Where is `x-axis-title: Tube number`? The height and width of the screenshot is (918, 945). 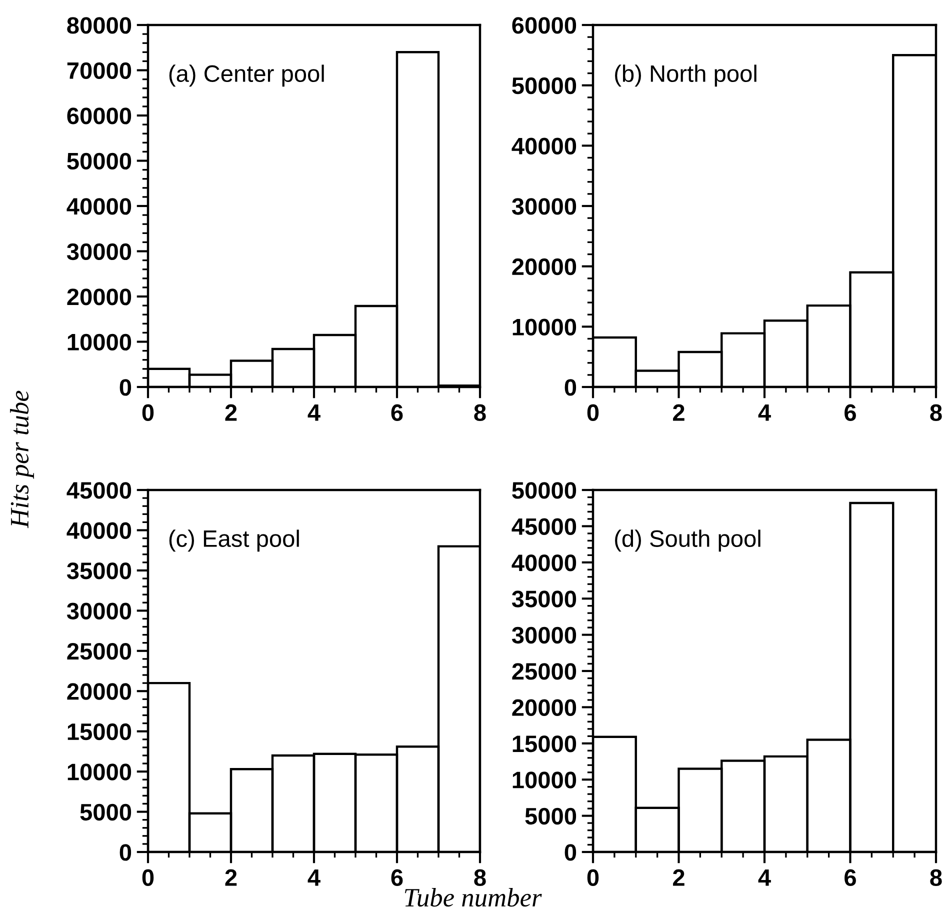 x-axis-title: Tube number is located at coordinates (473, 897).